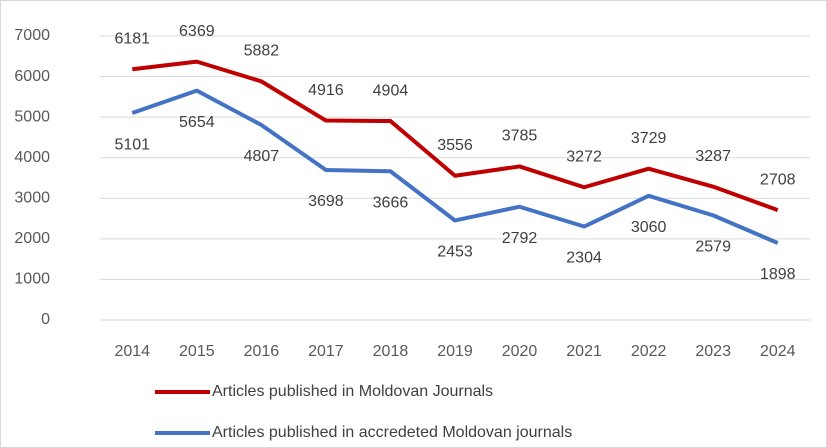 Image resolution: width=827 pixels, height=448 pixels. What do you see at coordinates (32, 116) in the screenshot?
I see `y-tick-label: 5000` at bounding box center [32, 116].